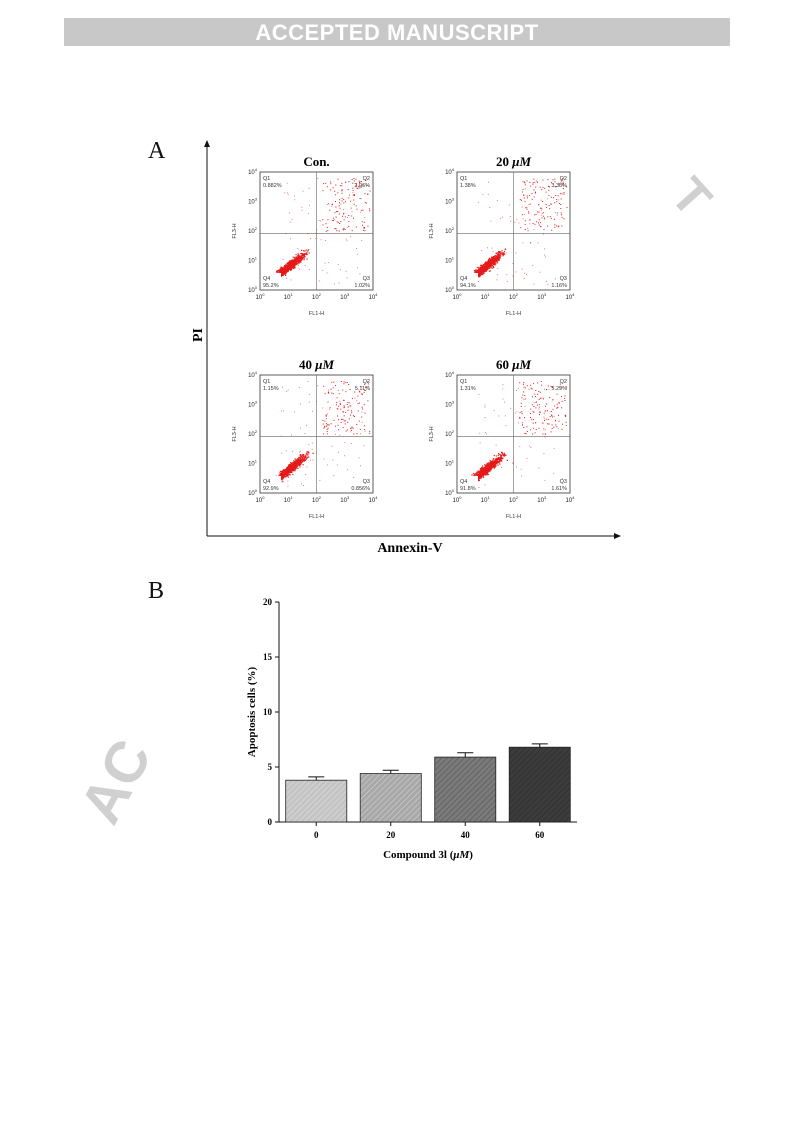  I want to click on accepted-manuscript-banner: ACCEPTED MANUSCRIPT, so click(397, 32).